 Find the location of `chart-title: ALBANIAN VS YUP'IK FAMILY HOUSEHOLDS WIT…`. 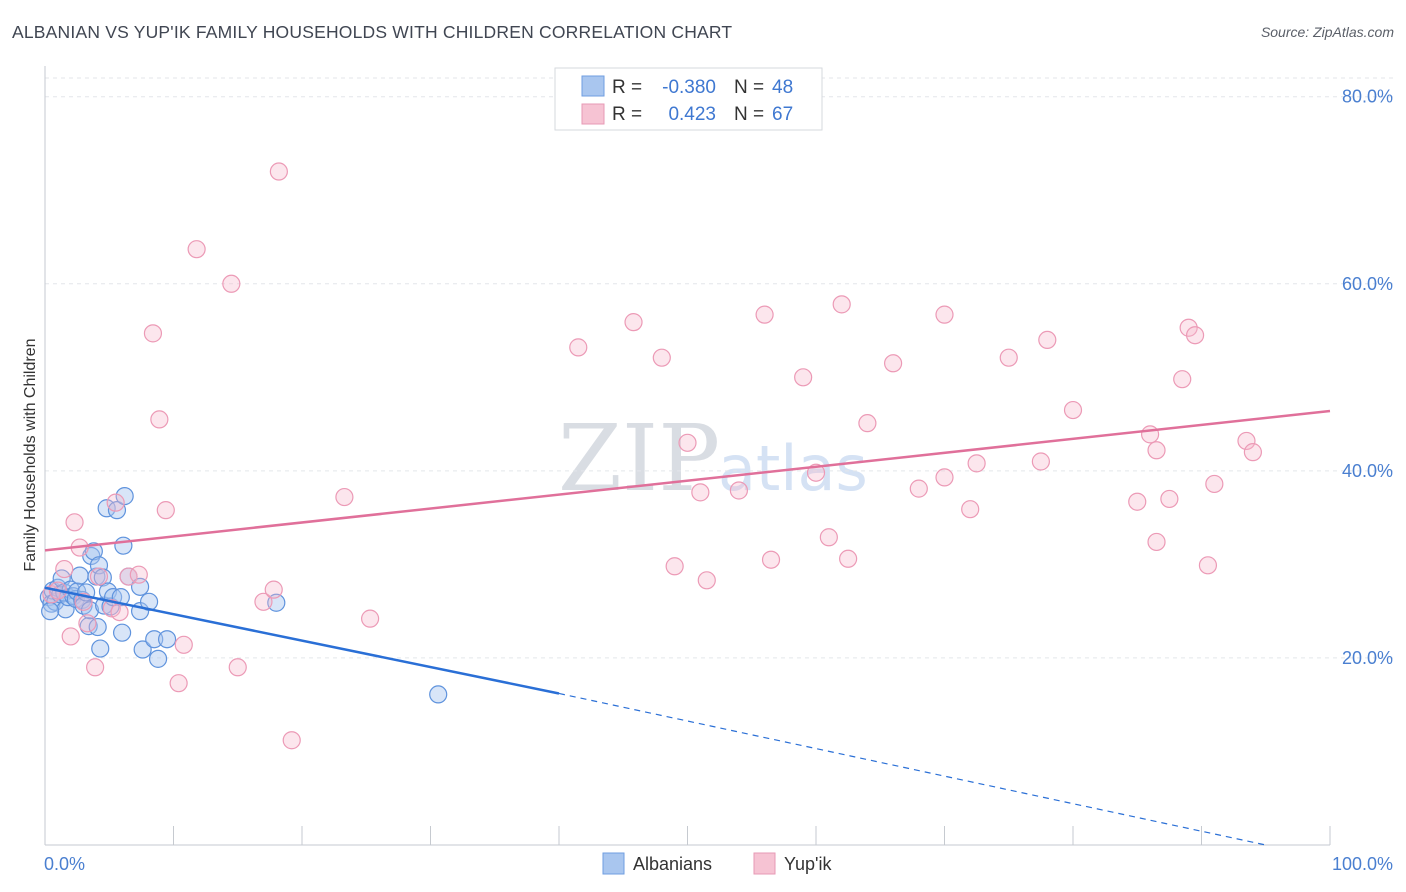

chart-title: ALBANIAN VS YUP'IK FAMILY HOUSEHOLDS WIT… is located at coordinates (372, 32).